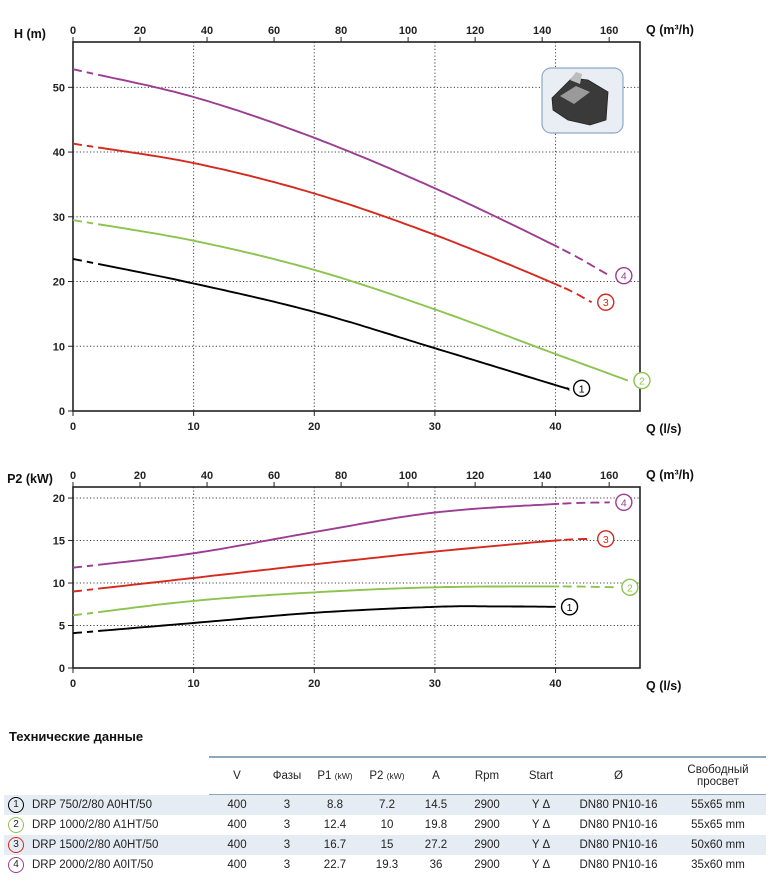  What do you see at coordinates (436, 845) in the screenshot?
I see `spec-cell-a: 27.2` at bounding box center [436, 845].